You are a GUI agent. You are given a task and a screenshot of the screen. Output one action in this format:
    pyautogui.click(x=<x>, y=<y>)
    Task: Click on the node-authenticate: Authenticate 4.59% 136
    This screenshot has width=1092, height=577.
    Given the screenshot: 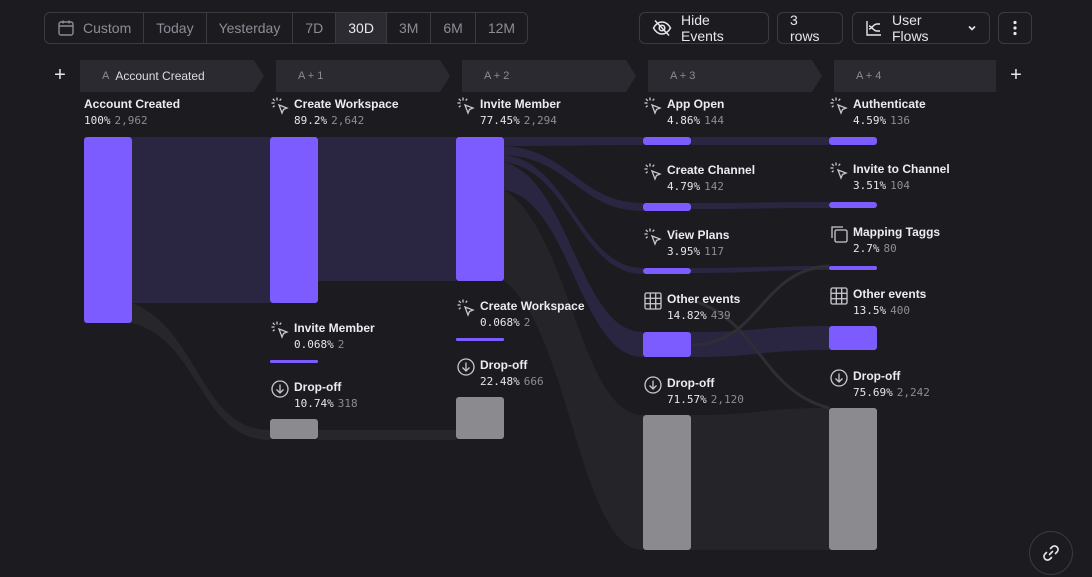 What is the action you would take?
    pyautogui.click(x=919, y=111)
    